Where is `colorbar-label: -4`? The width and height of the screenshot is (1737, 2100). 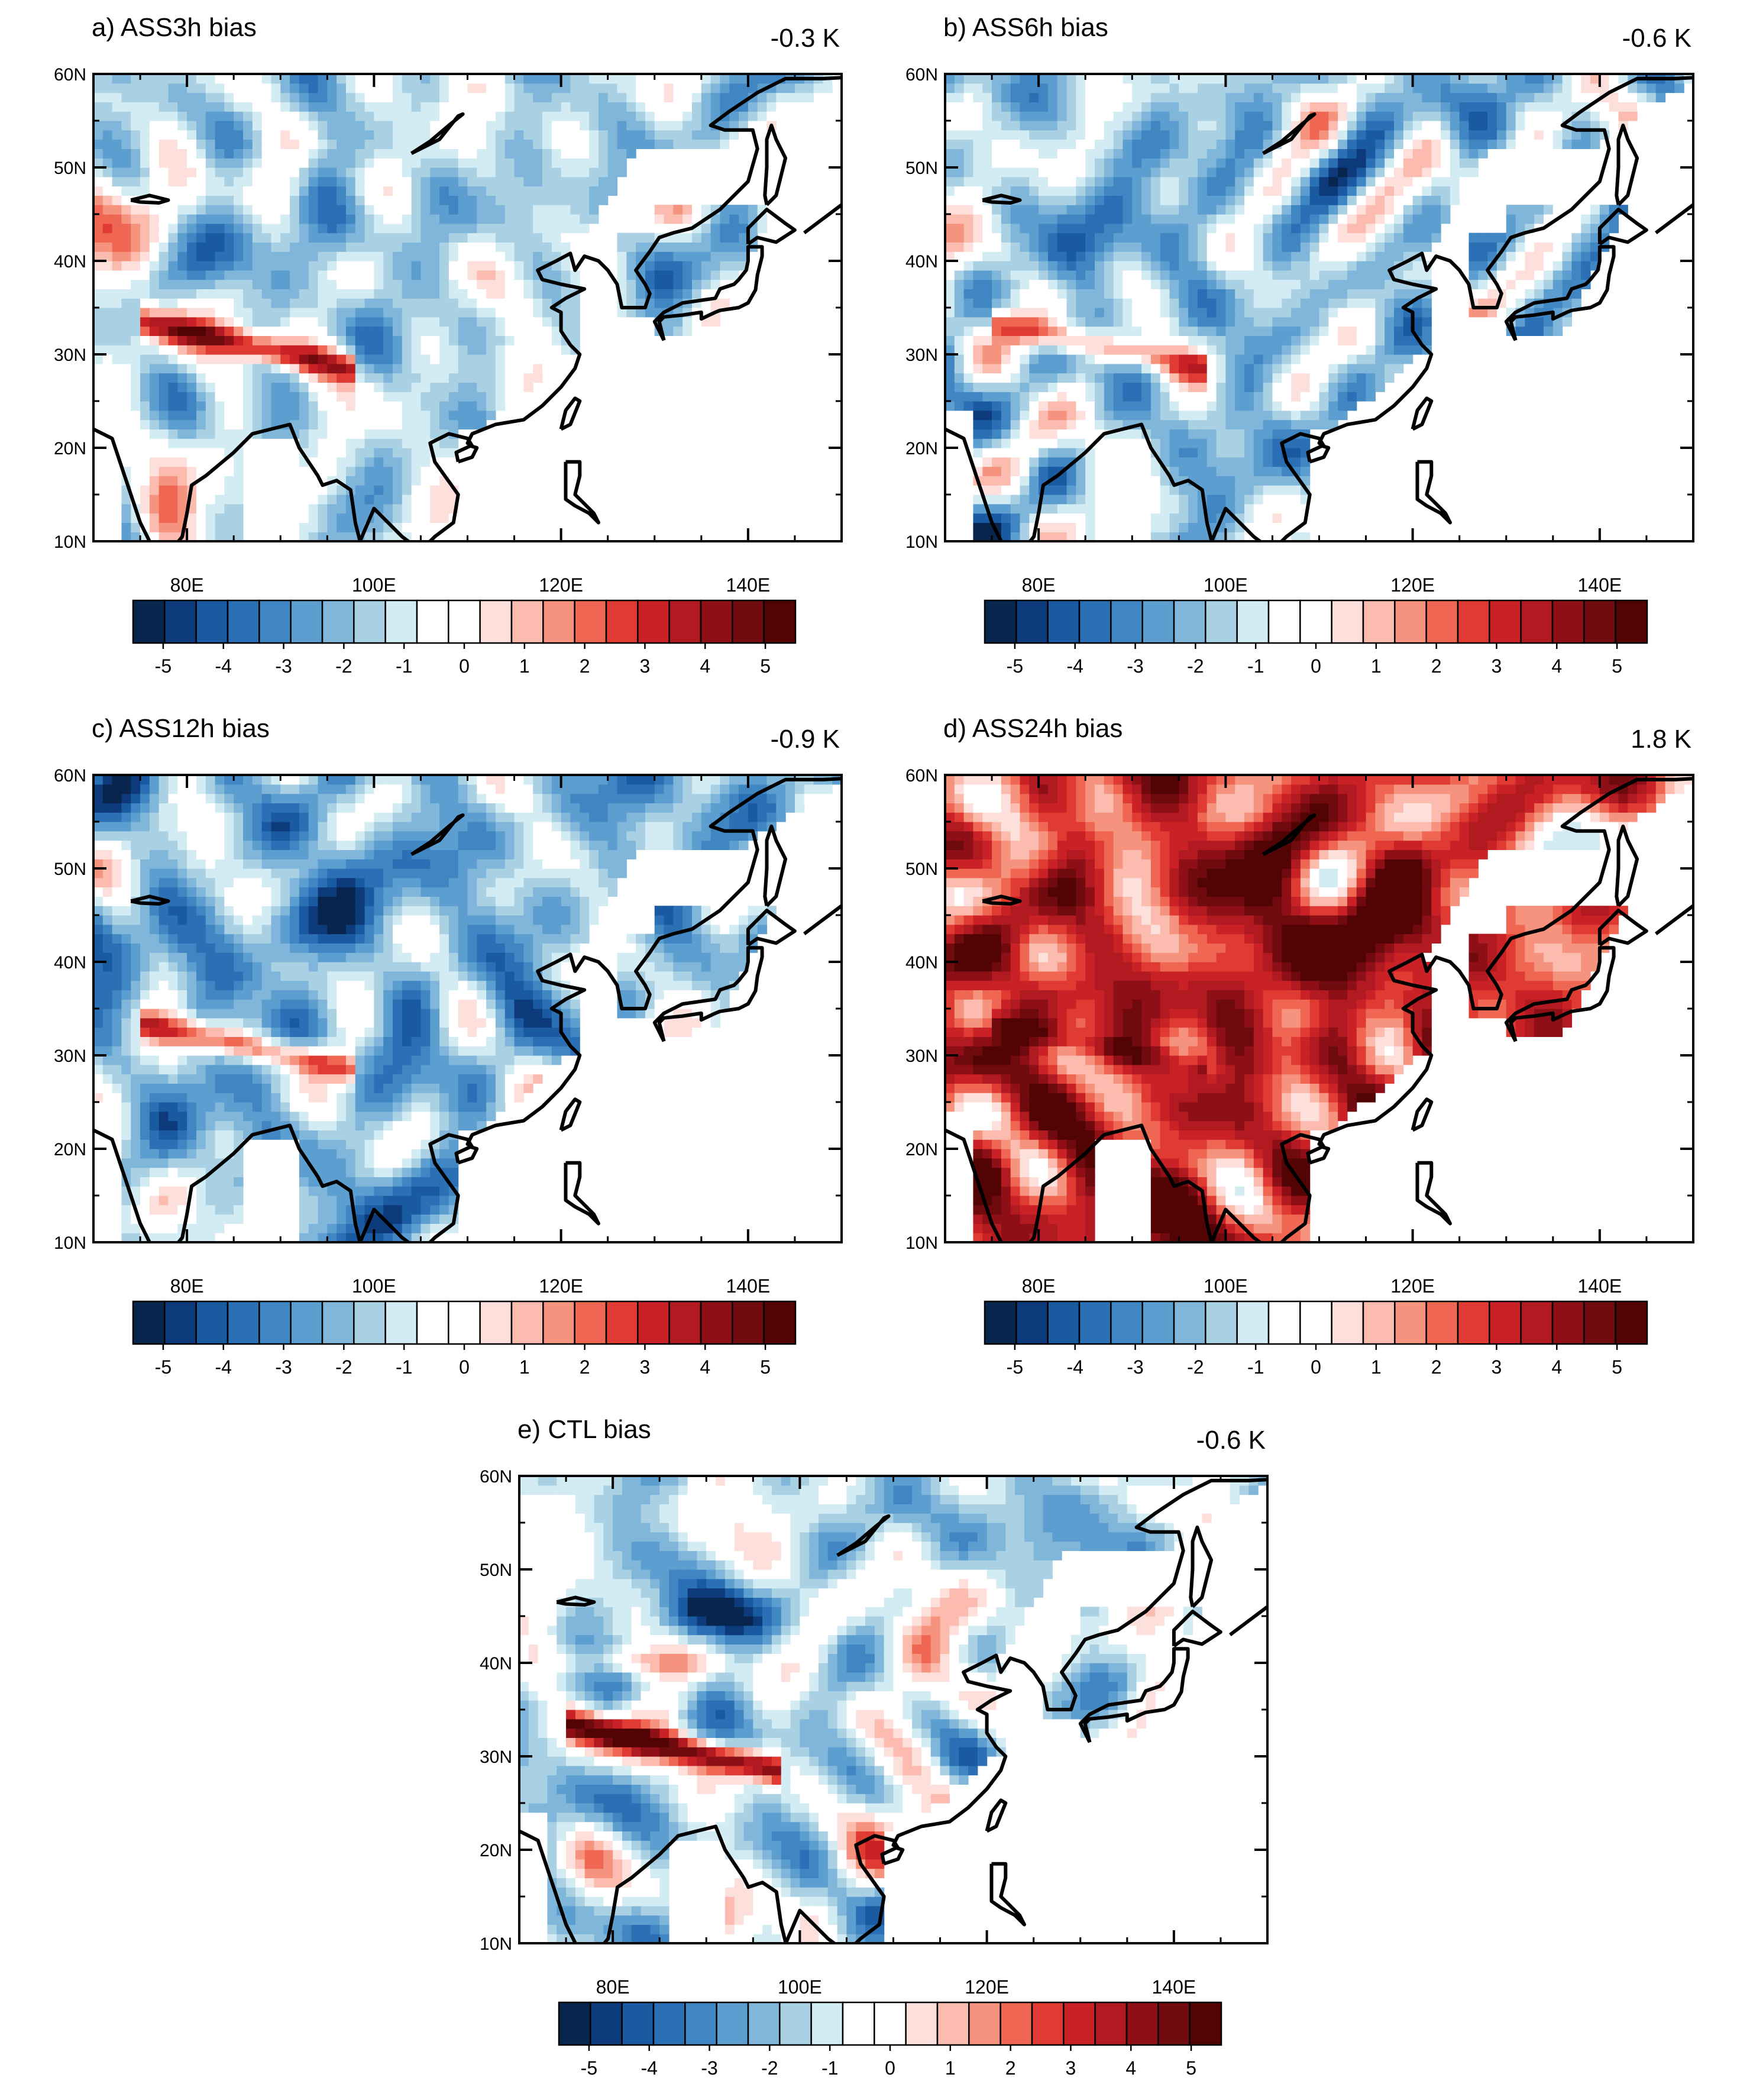
colorbar-label: -4 is located at coordinates (223, 666).